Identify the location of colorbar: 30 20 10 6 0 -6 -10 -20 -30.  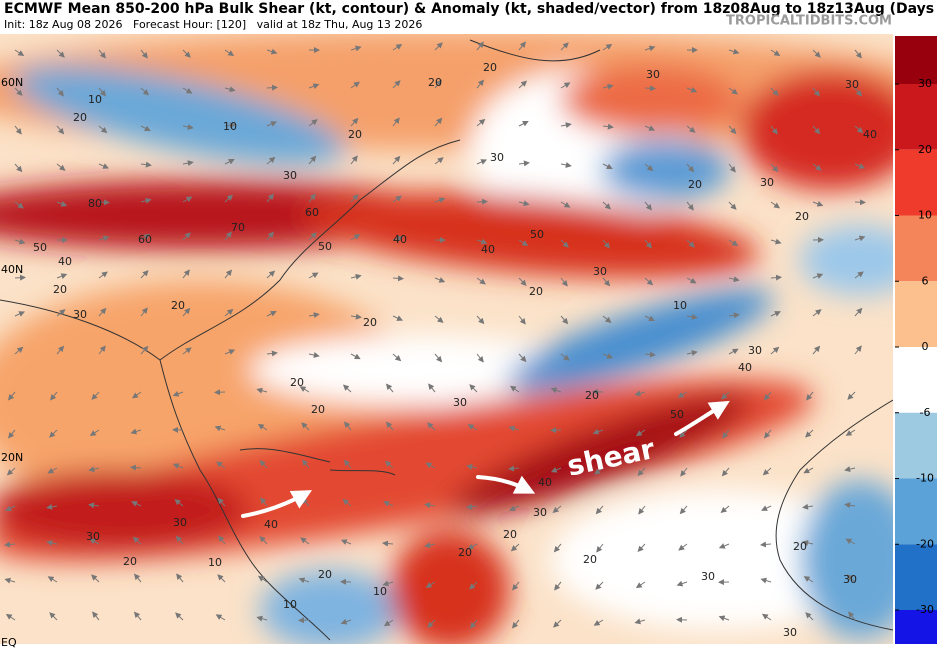
(916, 340).